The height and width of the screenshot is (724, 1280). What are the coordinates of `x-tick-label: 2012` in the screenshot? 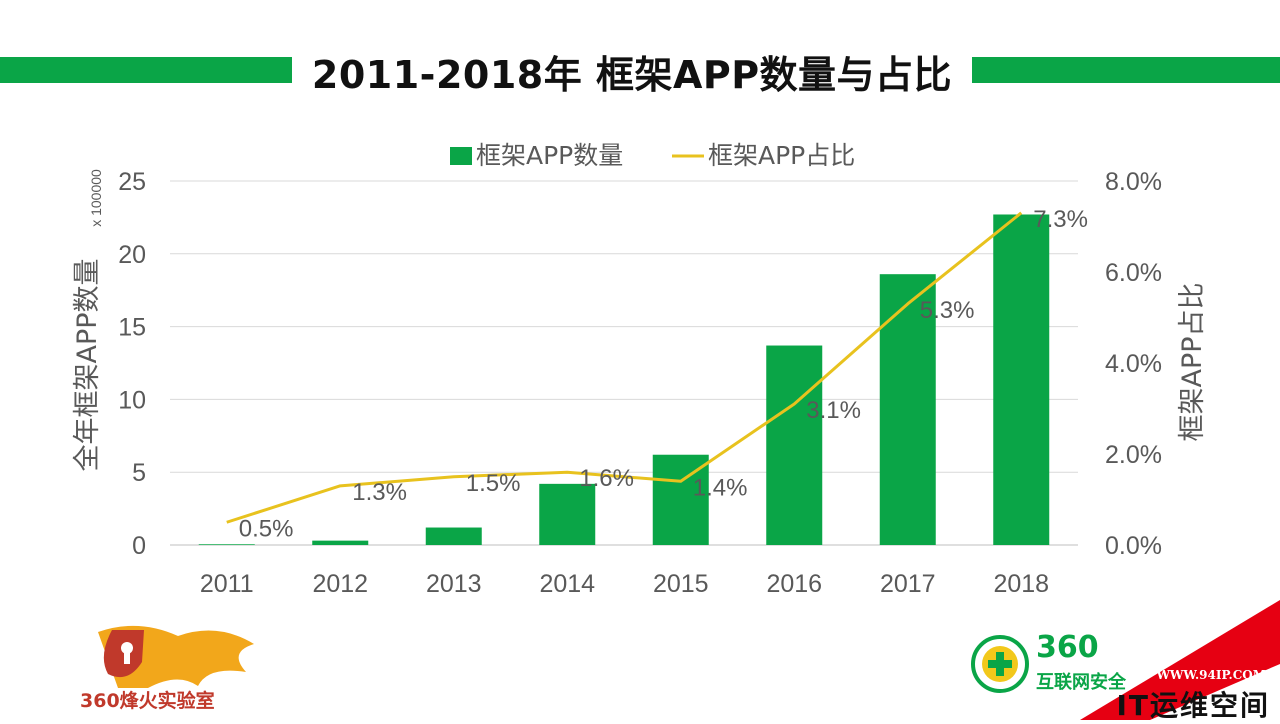 It's located at (340, 584).